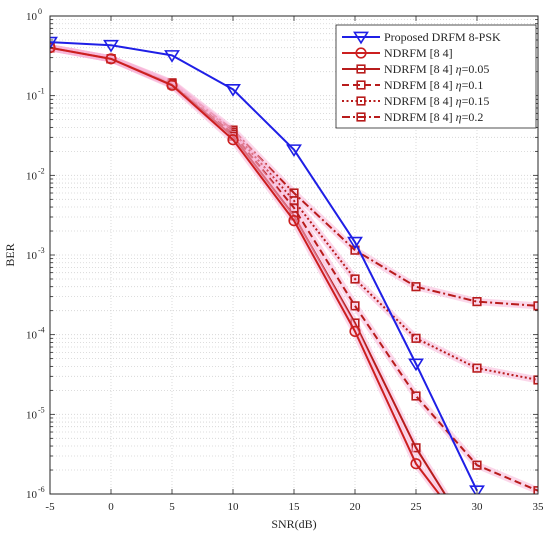 The height and width of the screenshot is (541, 550). Describe the element at coordinates (539, 507) in the screenshot. I see `x-tick-label: 35` at that location.